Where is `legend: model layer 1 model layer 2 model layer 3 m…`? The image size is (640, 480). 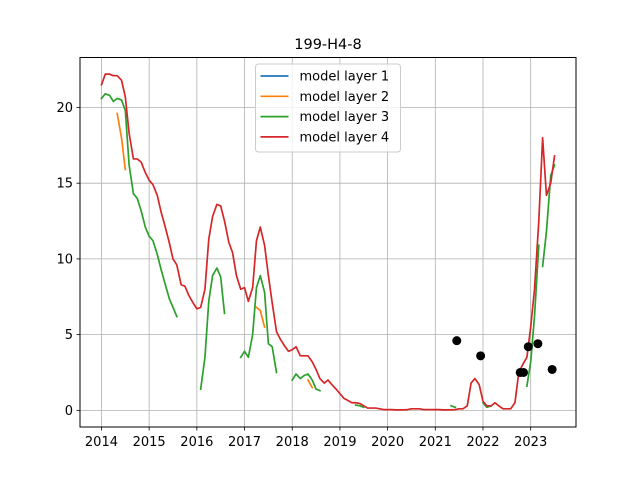 legend: model layer 1 model layer 2 model layer 3 m… is located at coordinates (328, 108).